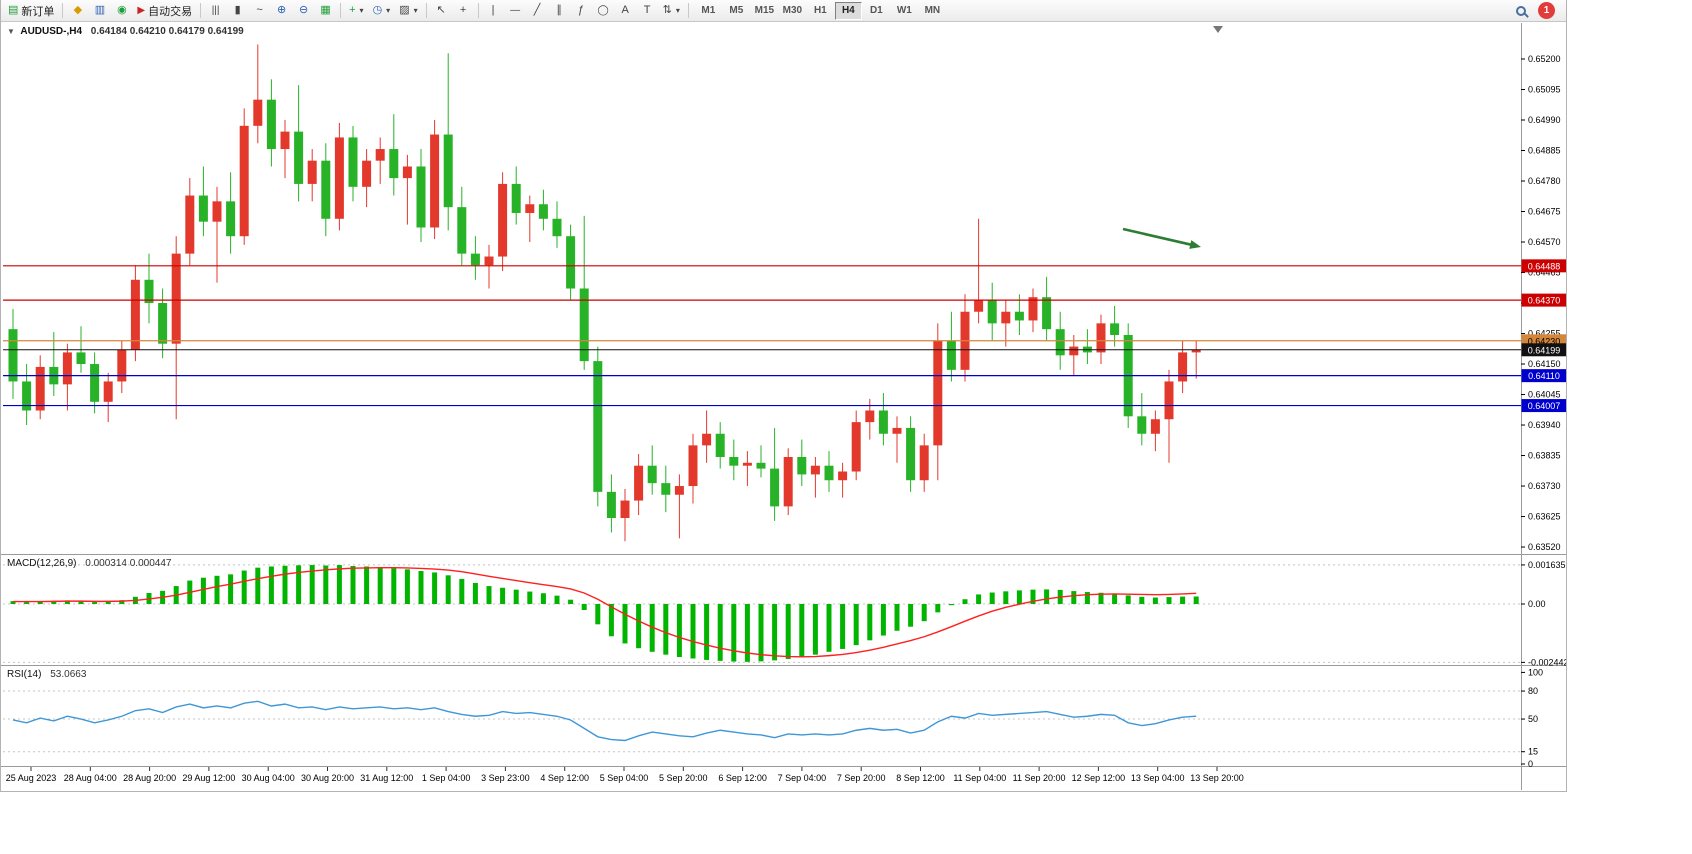  I want to click on svg-text: 0.65200, so click(1544, 59).